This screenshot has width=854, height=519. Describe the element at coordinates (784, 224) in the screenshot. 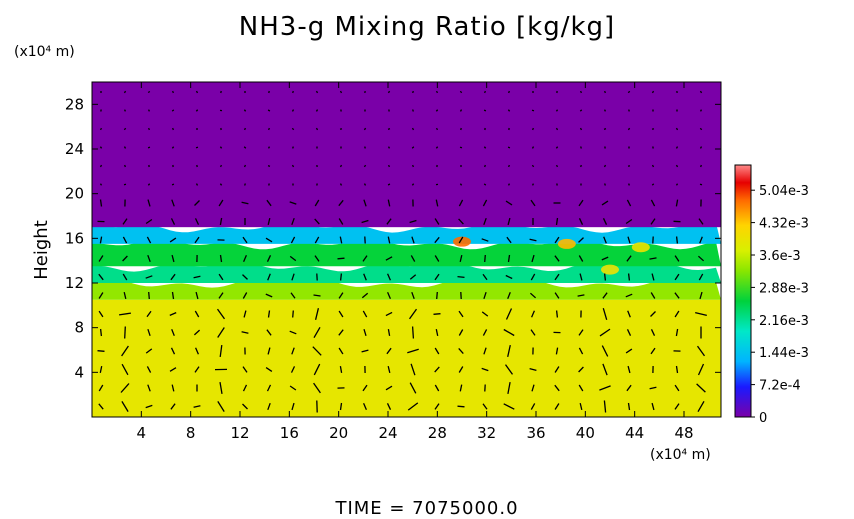

I see `colorbar-tick-label: 4.32e-3` at that location.